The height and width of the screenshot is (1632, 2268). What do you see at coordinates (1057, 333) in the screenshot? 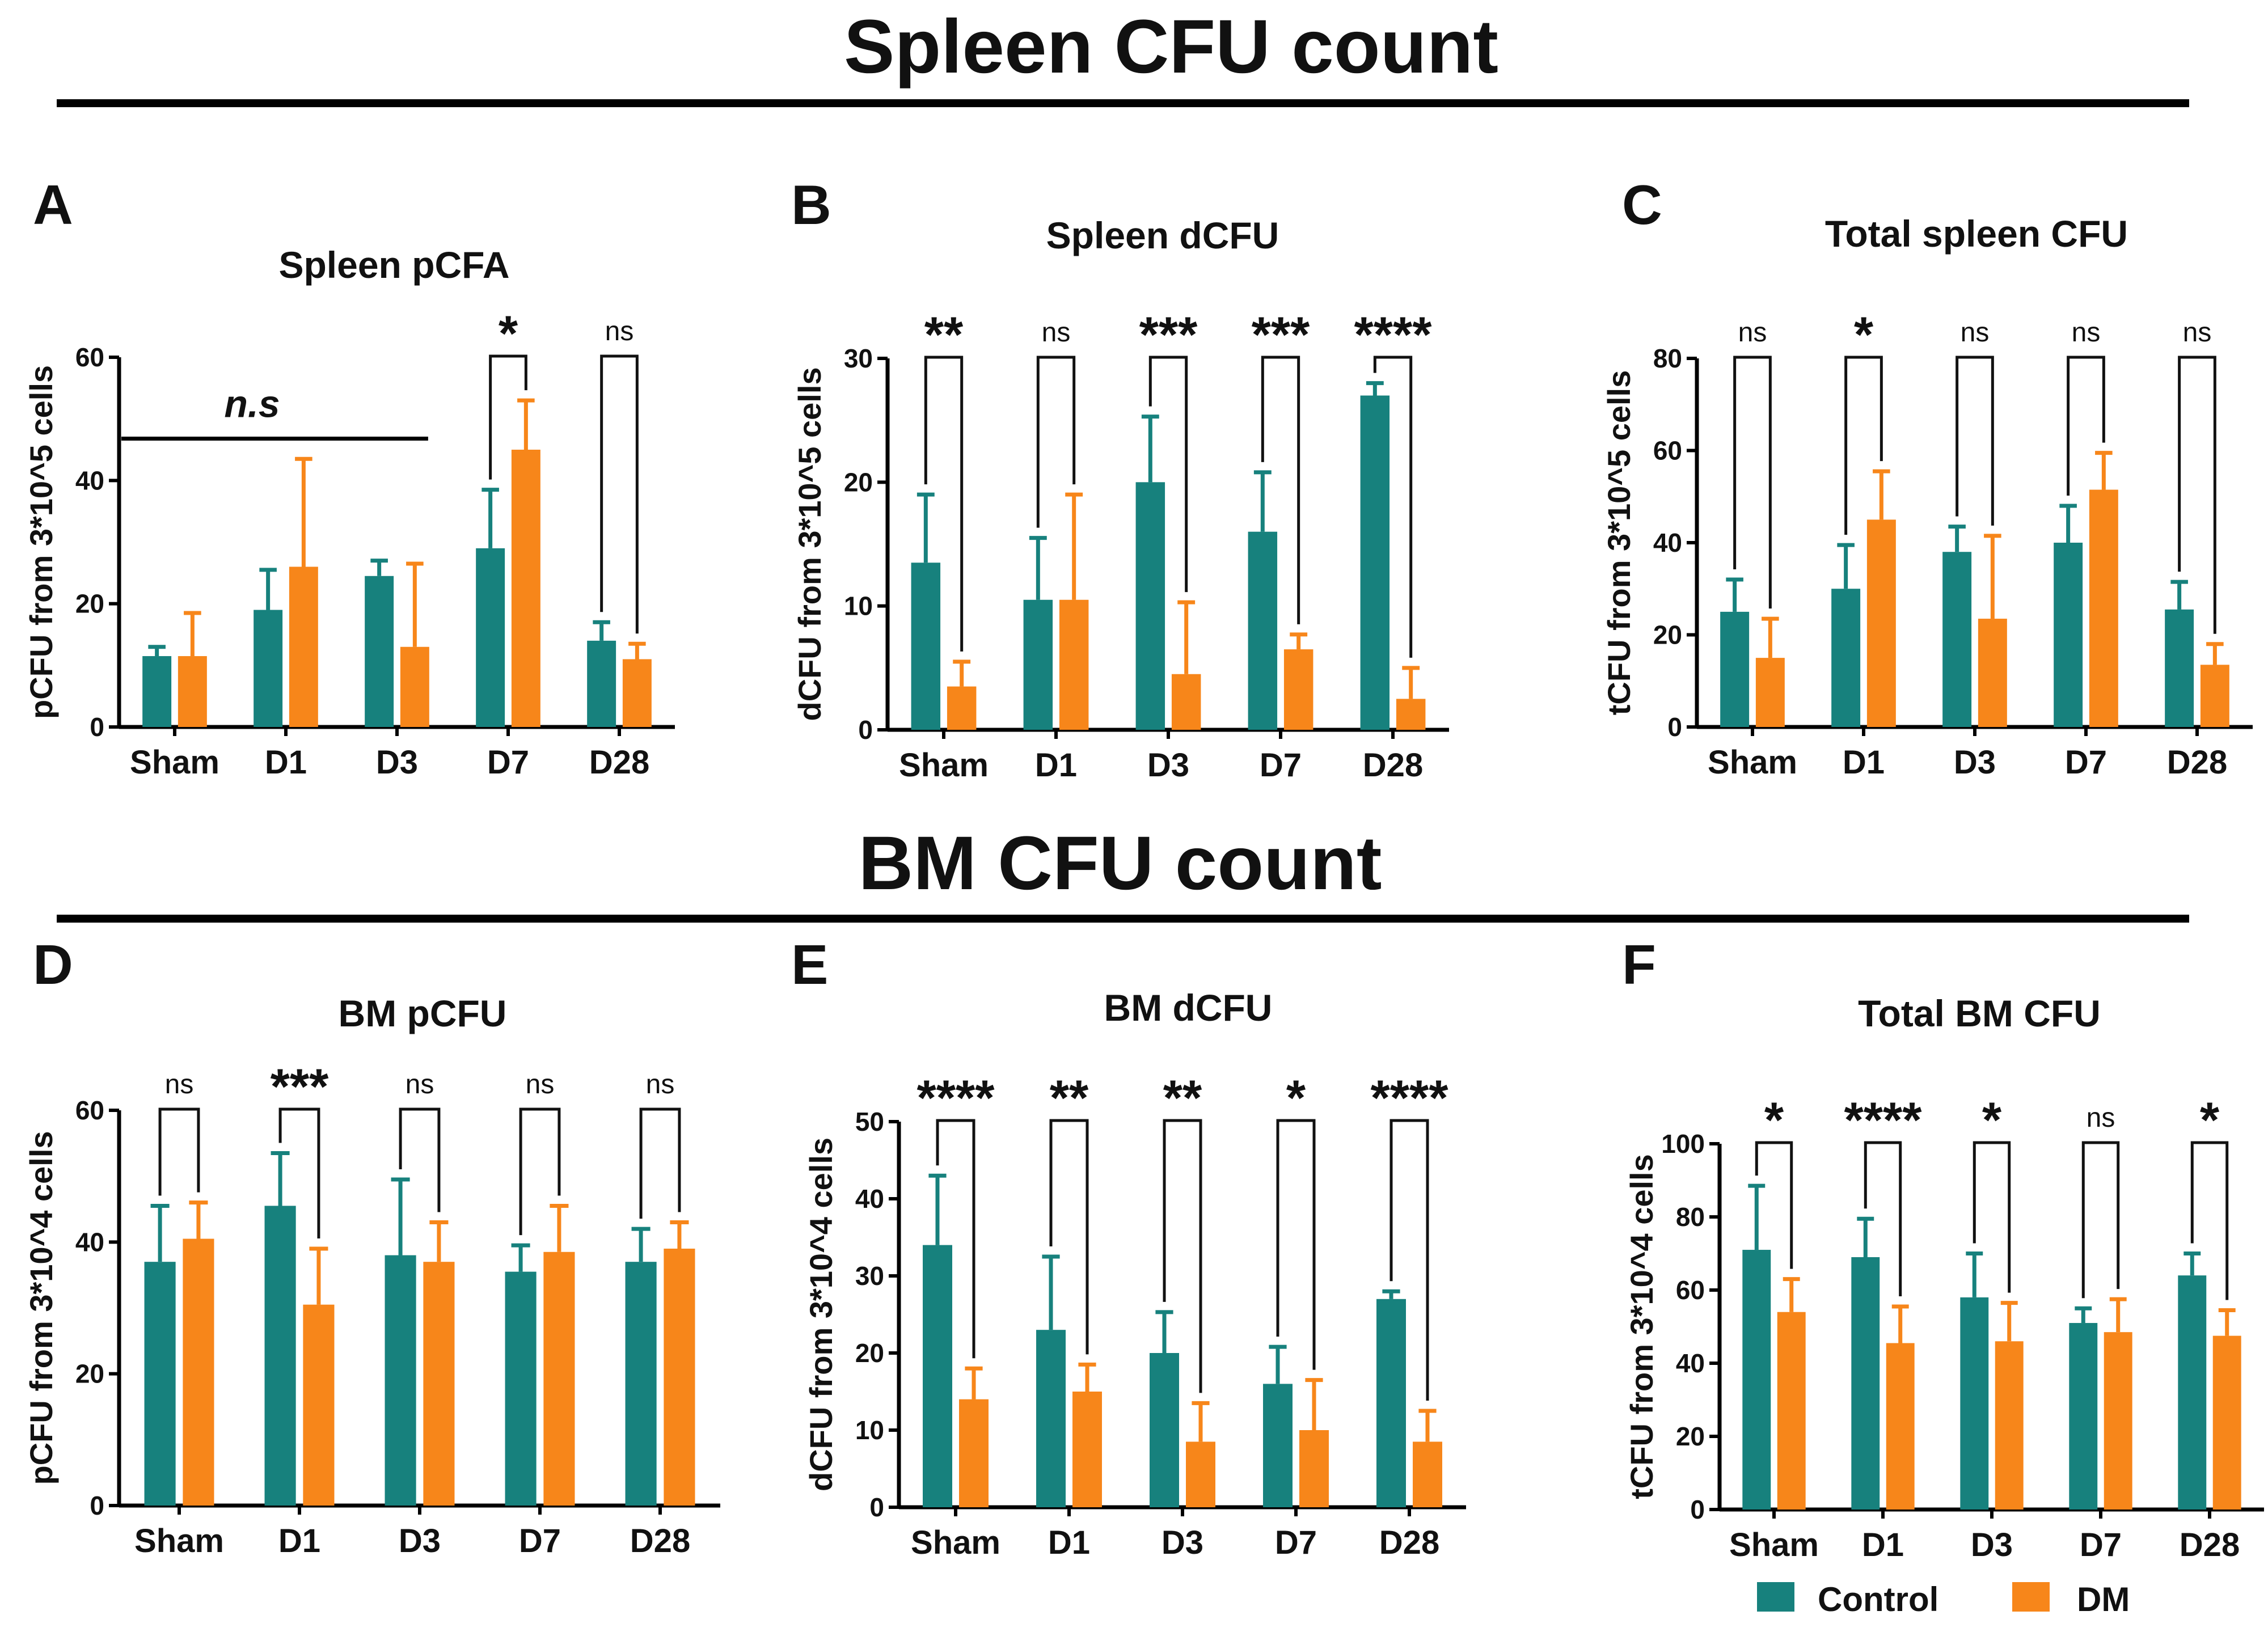
I see `significance-label-d1: ns` at bounding box center [1057, 333].